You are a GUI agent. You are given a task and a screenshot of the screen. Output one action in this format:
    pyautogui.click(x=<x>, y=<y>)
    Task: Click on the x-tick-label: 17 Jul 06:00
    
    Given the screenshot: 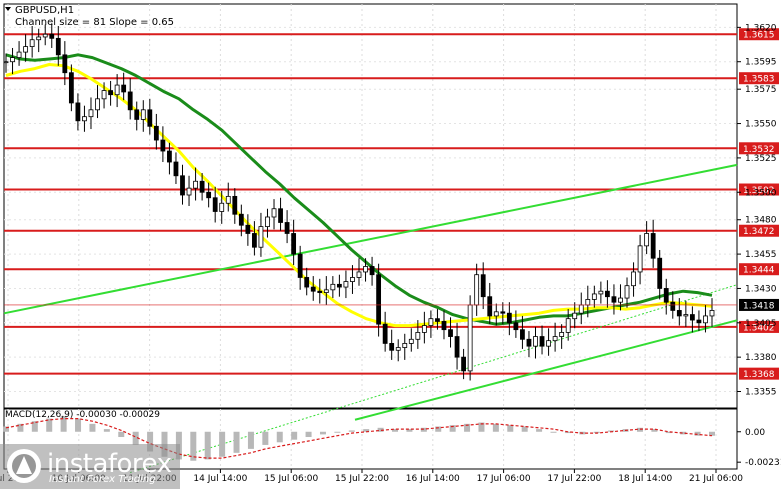 What is the action you would take?
    pyautogui.click(x=504, y=479)
    